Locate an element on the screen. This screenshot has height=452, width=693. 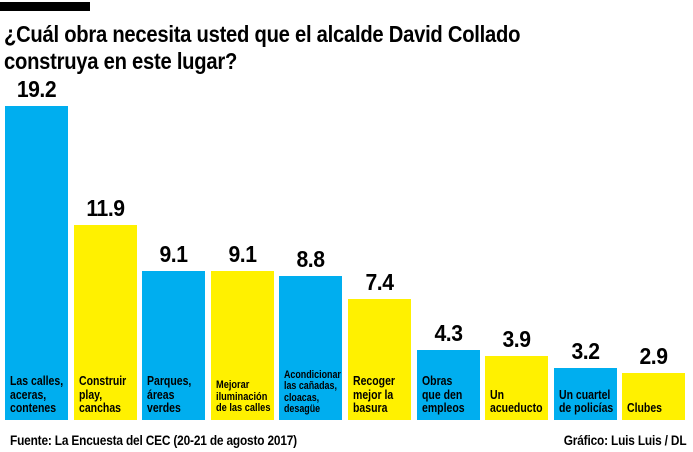
bar-category-label: Recoger mejor la basura is located at coordinates (374, 394).